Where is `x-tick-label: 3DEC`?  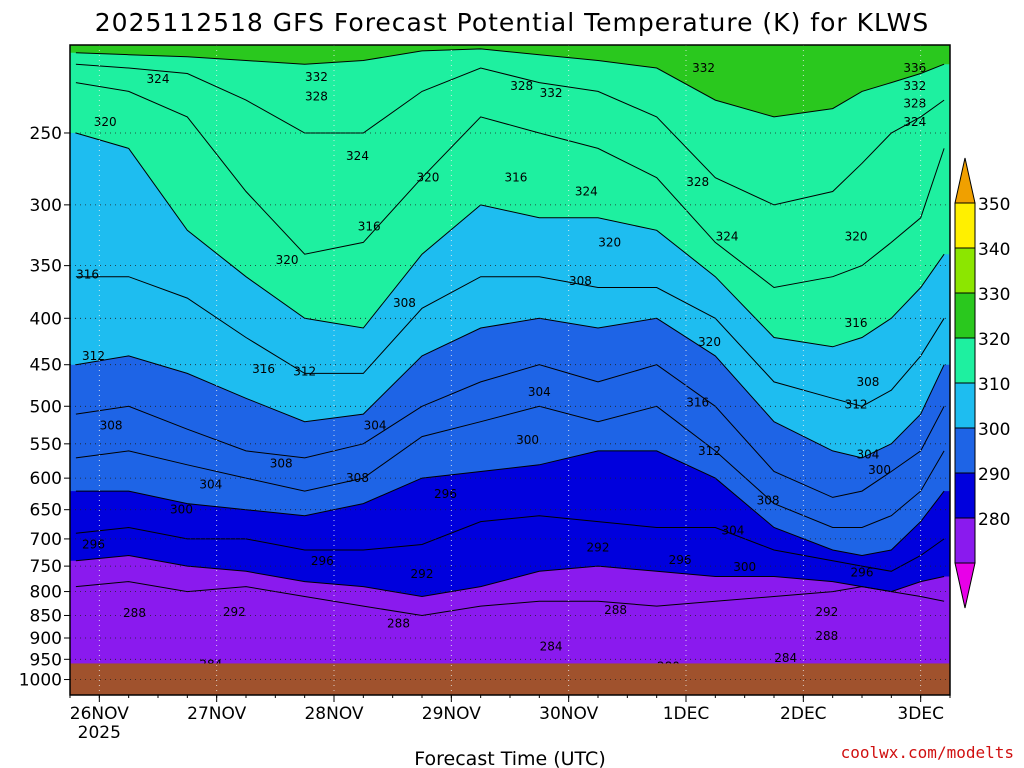 x-tick-label: 3DEC is located at coordinates (920, 714).